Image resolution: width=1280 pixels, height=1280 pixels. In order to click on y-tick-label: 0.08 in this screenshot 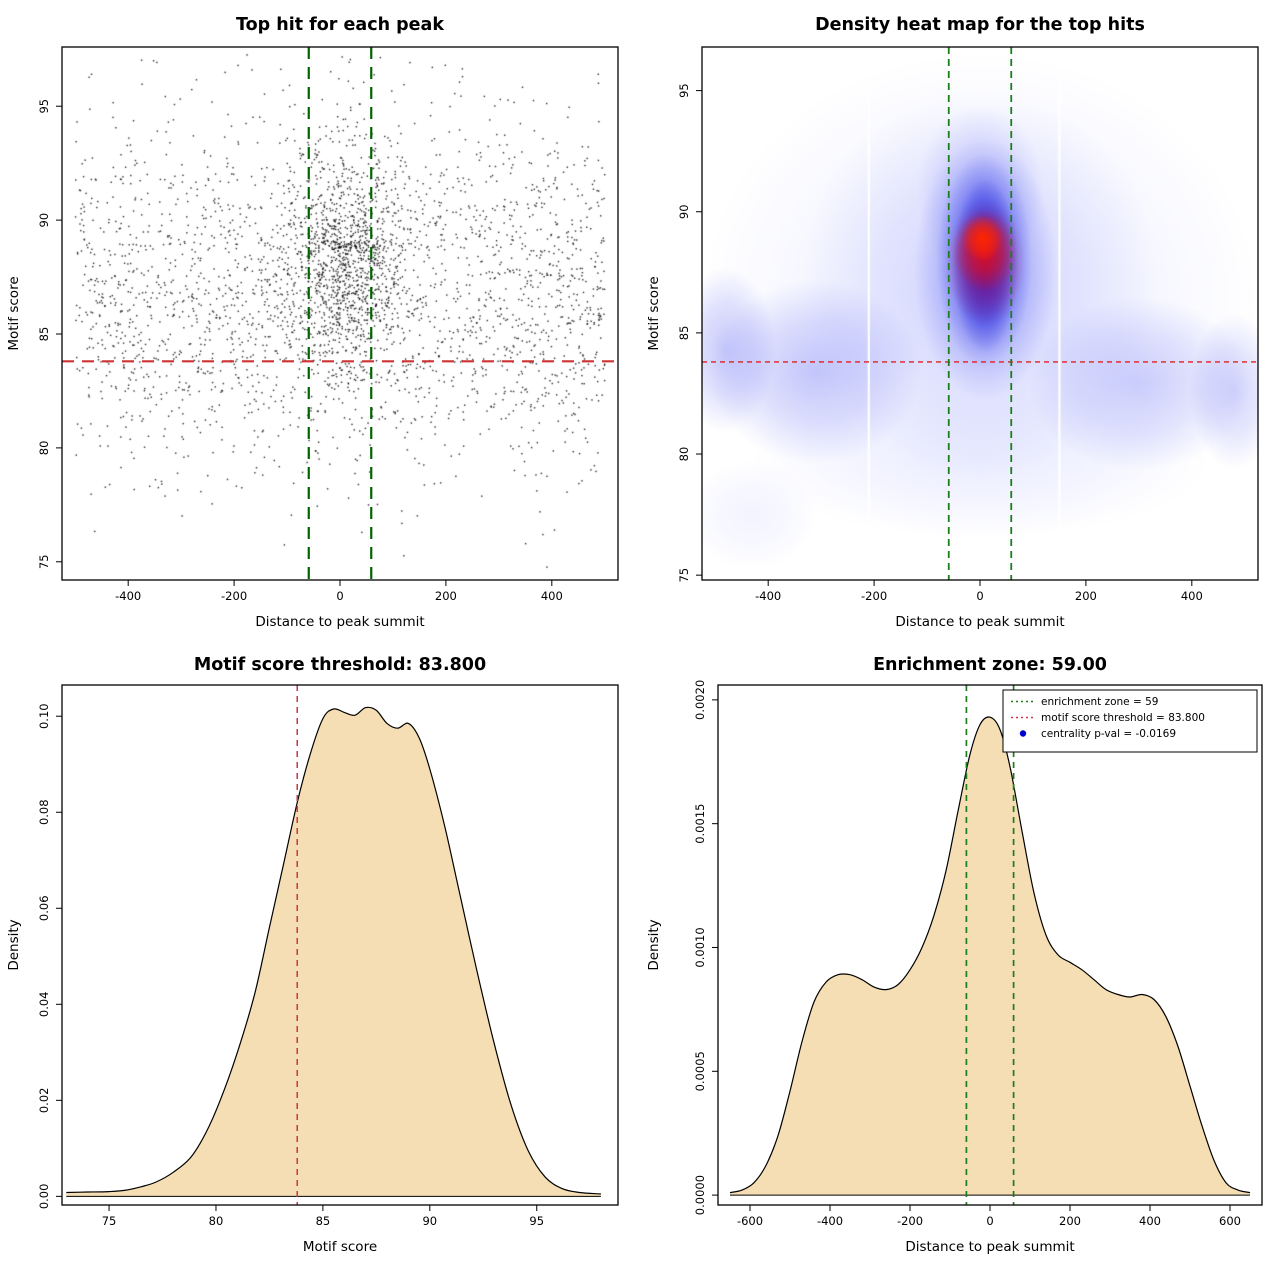, I will do `click(44, 812)`.